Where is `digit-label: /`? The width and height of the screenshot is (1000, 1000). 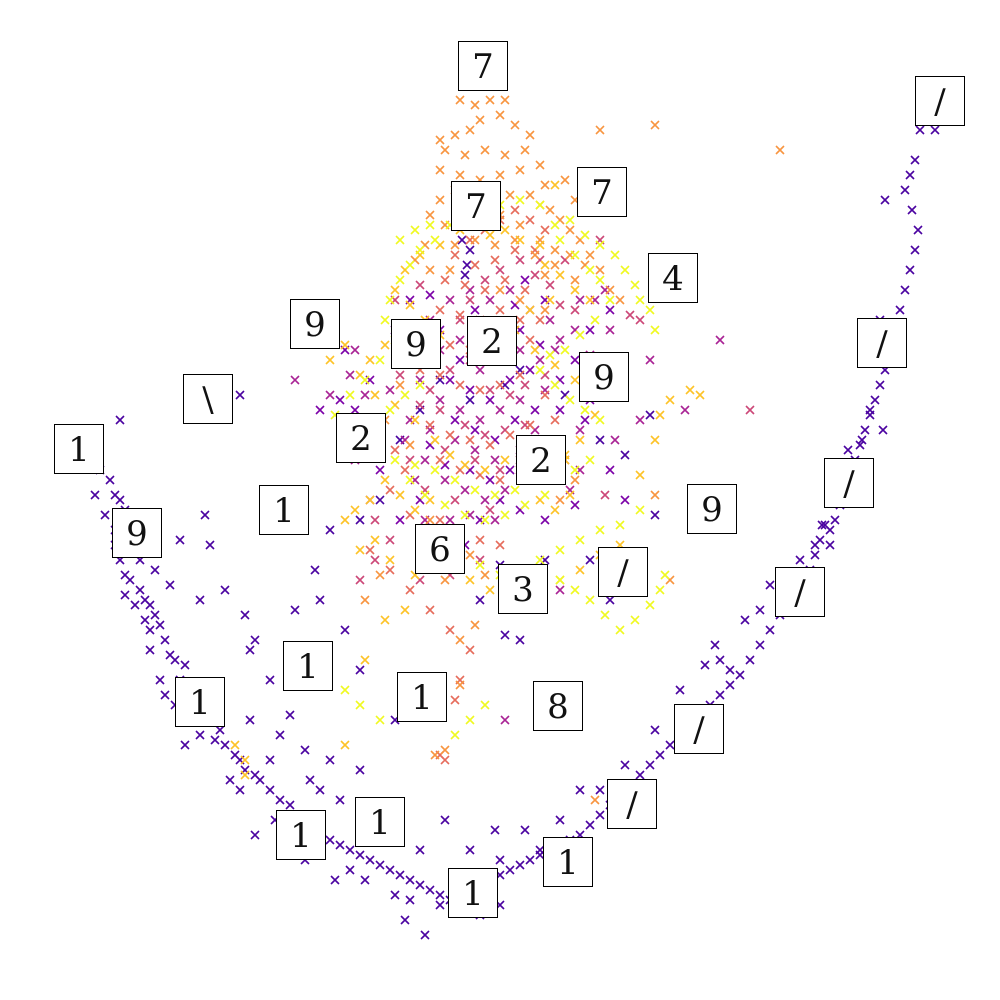
digit-label: / is located at coordinates (940, 102).